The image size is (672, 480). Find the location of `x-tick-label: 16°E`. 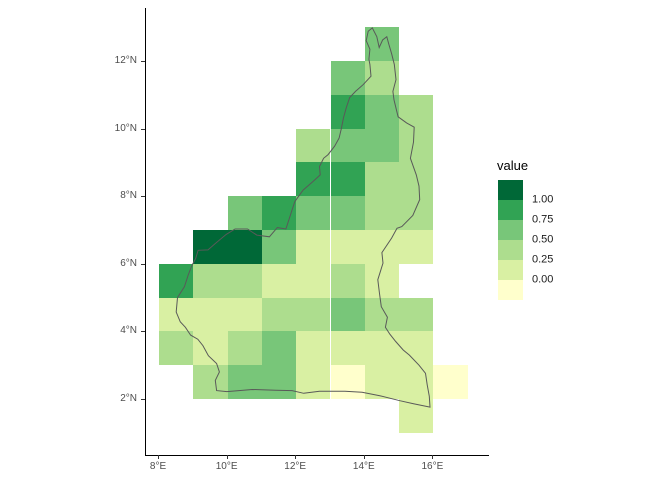

x-tick-label: 16°E is located at coordinates (432, 466).